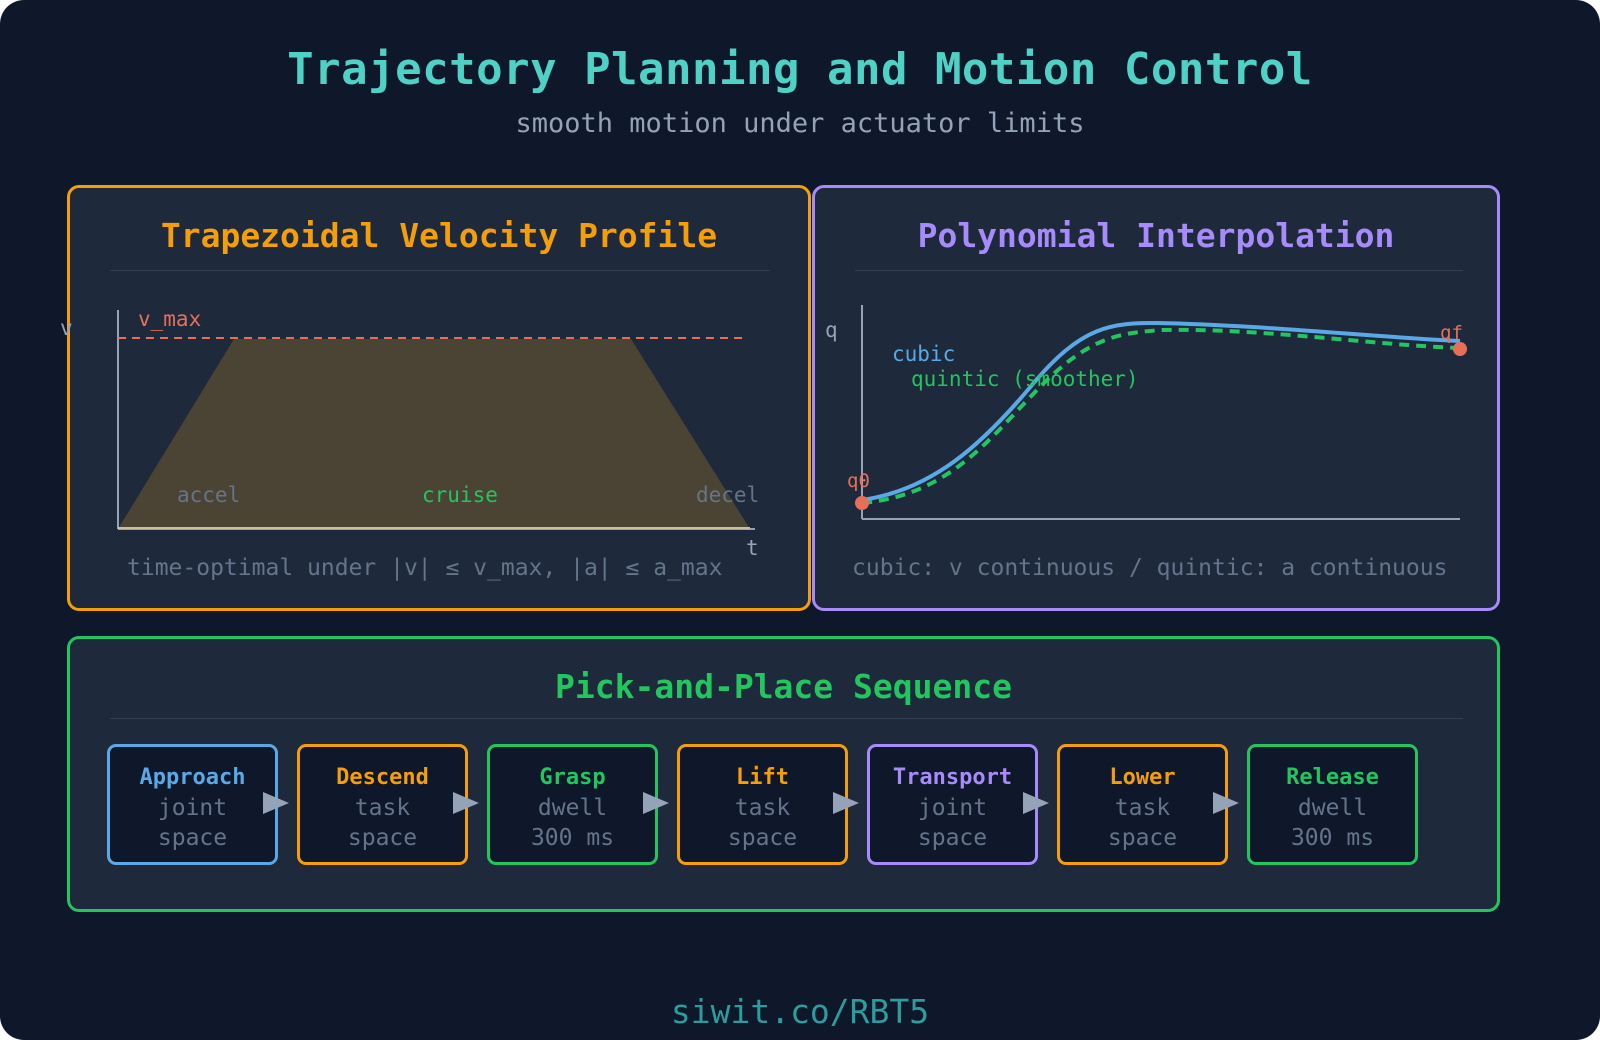 This screenshot has width=1600, height=1040. I want to click on step-name: Lower, so click(1142, 777).